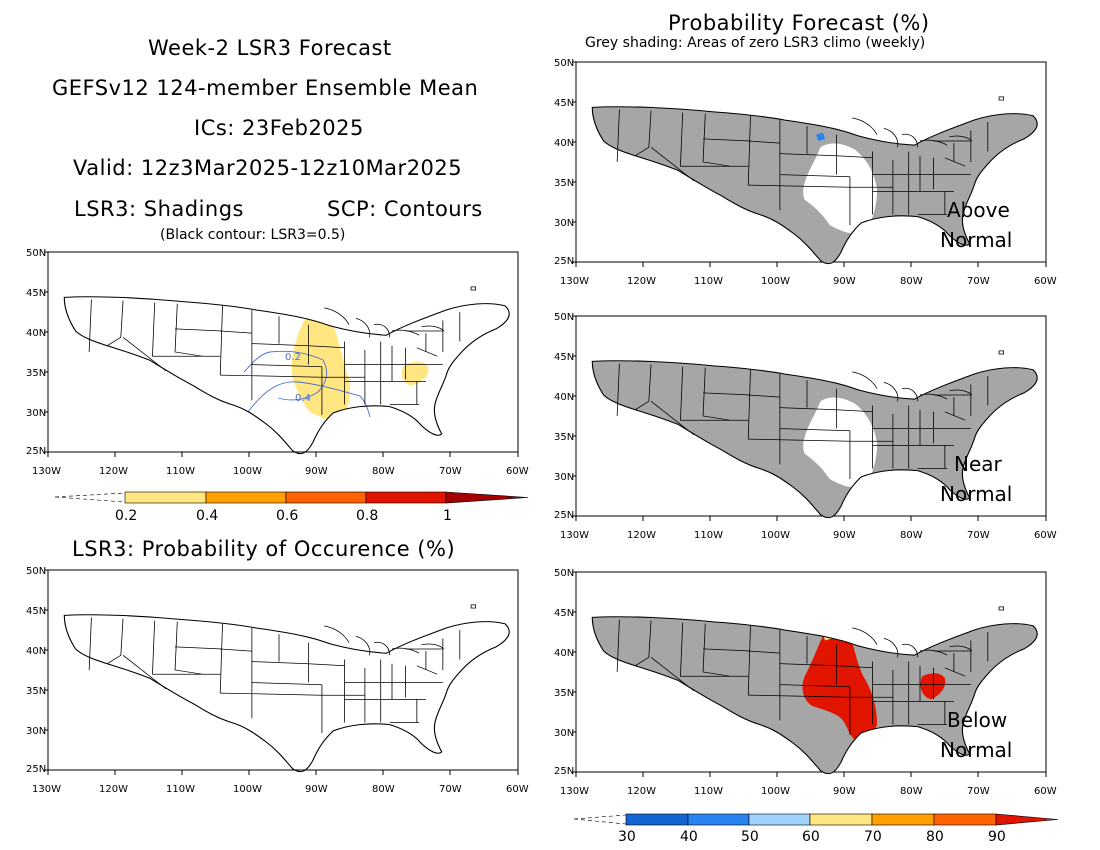  I want to click on title-line3: ICs: 23Feb2025, so click(279, 128).